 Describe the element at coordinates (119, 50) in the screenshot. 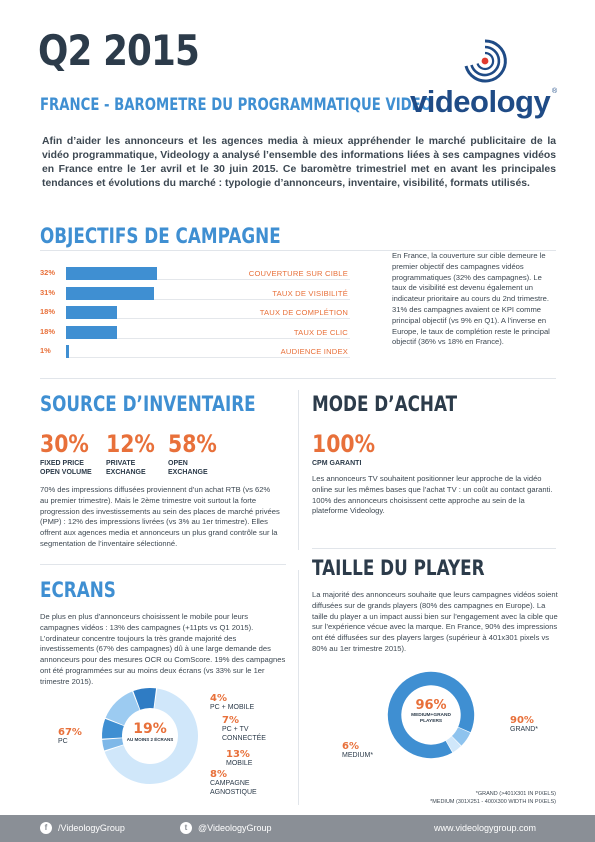

I see `page-title: Q2 2015` at that location.